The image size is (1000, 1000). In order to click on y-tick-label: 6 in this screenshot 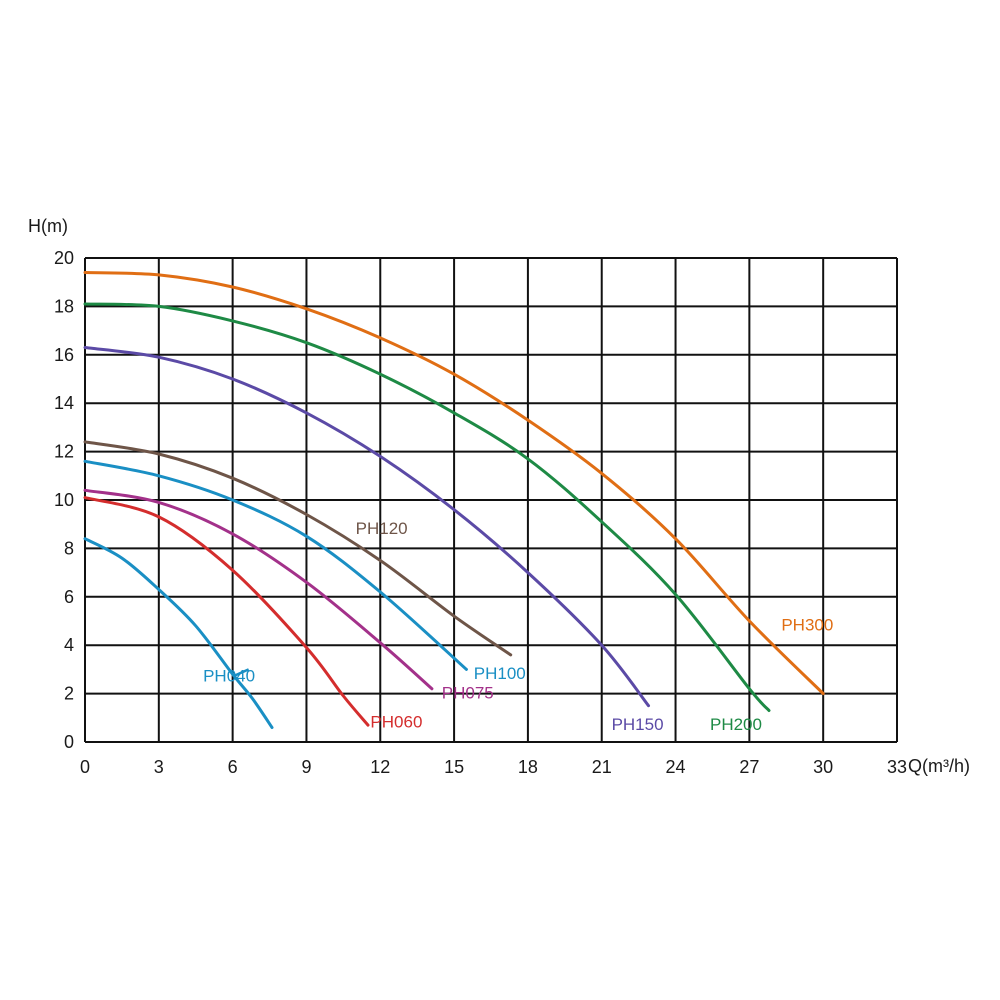, I will do `click(69, 597)`.